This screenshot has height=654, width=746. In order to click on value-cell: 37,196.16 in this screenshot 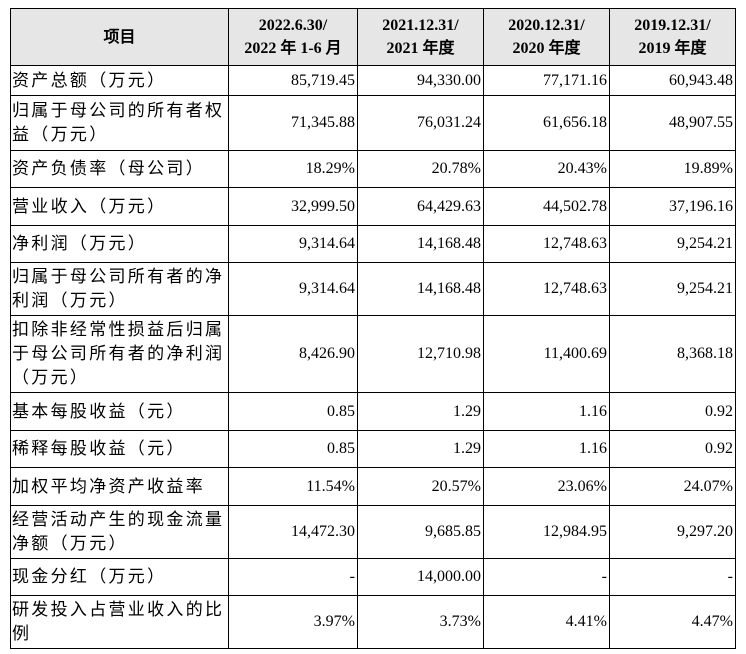, I will do `click(672, 206)`.